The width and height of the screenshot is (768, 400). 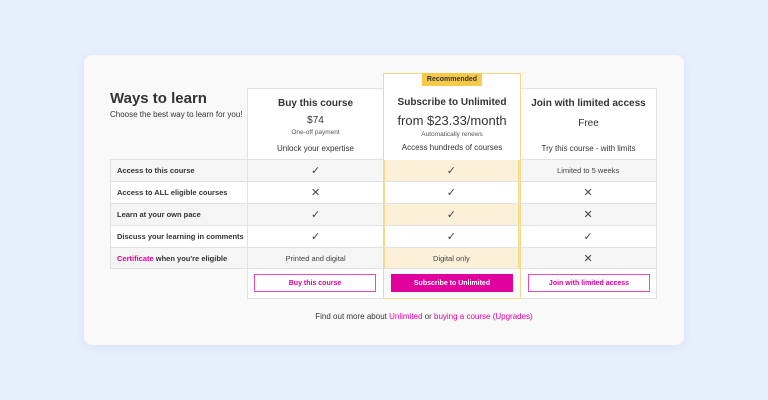 I want to click on feature-label: Learn at your own pace, so click(x=178, y=214).